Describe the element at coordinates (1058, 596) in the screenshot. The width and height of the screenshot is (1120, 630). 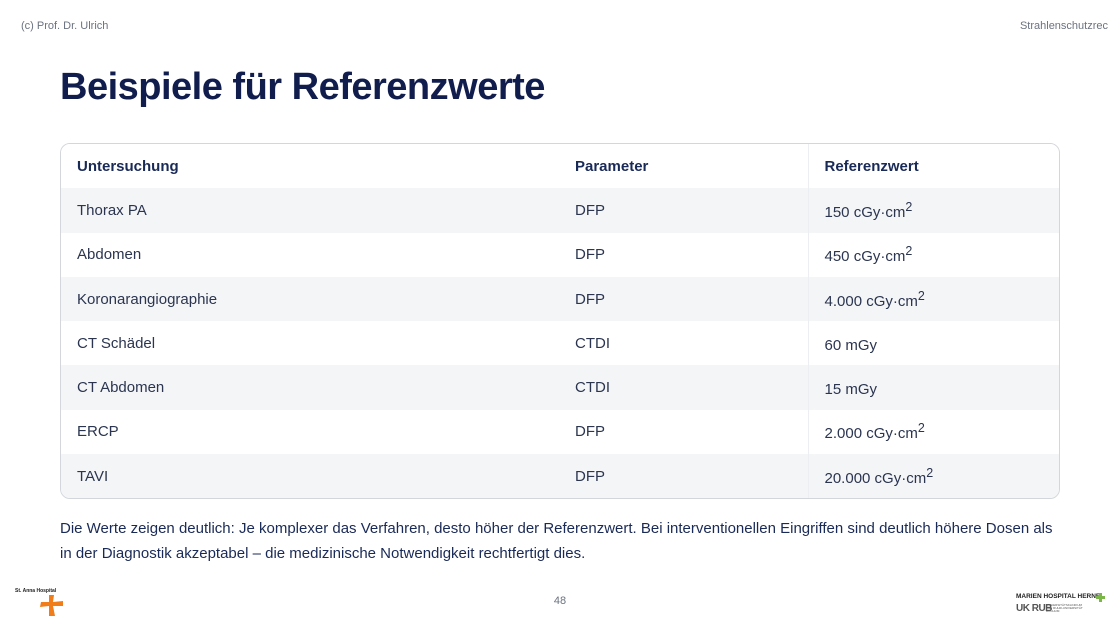
I see `logo-right-title: MARIEN HOSPITAL HERNE` at that location.